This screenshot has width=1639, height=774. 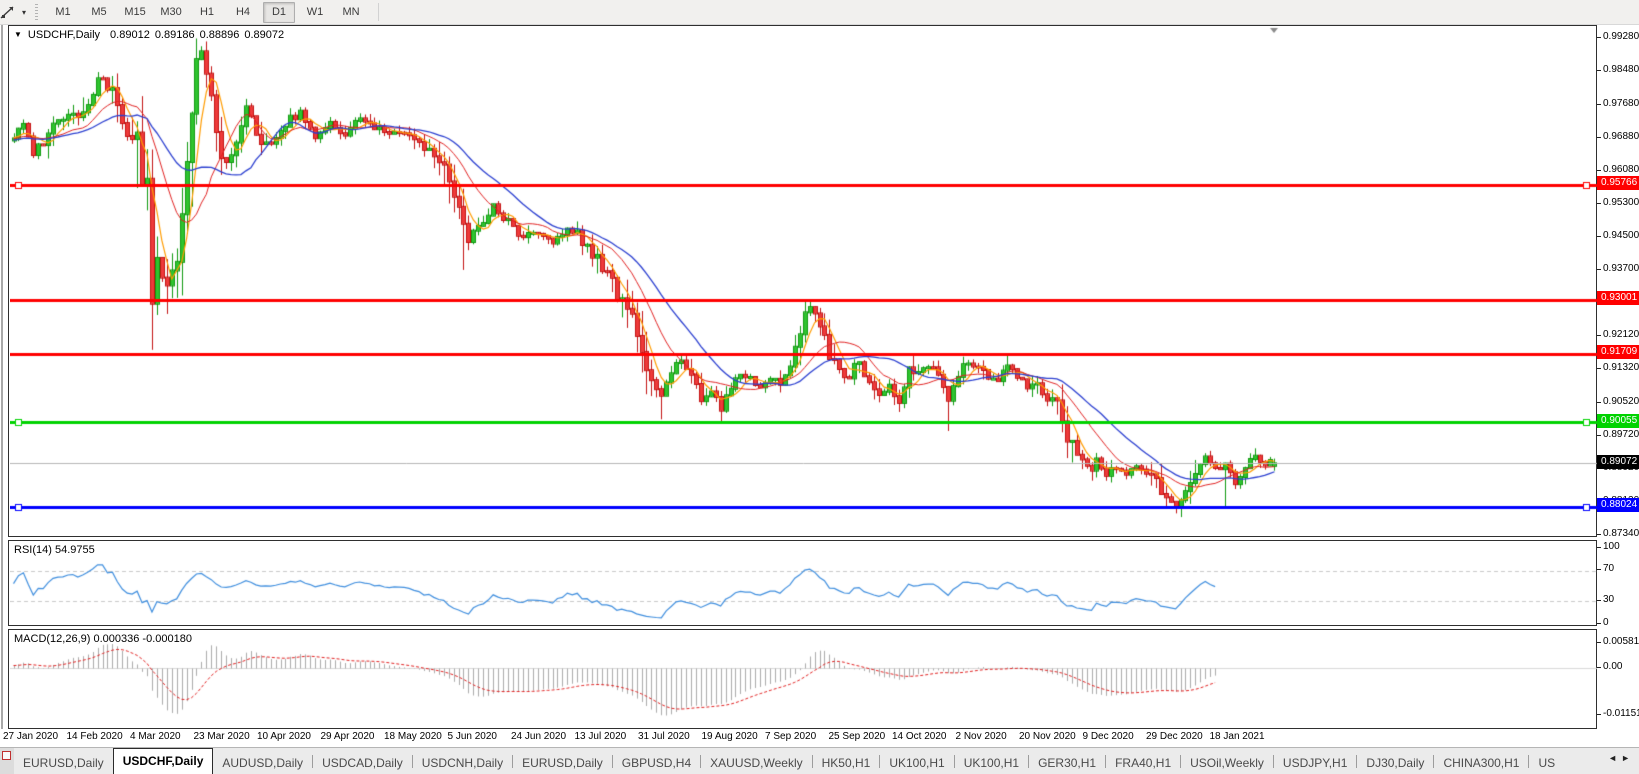 What do you see at coordinates (462, 763) in the screenshot?
I see `chart-tab-usdcnh-daily: USDCNH,Daily` at bounding box center [462, 763].